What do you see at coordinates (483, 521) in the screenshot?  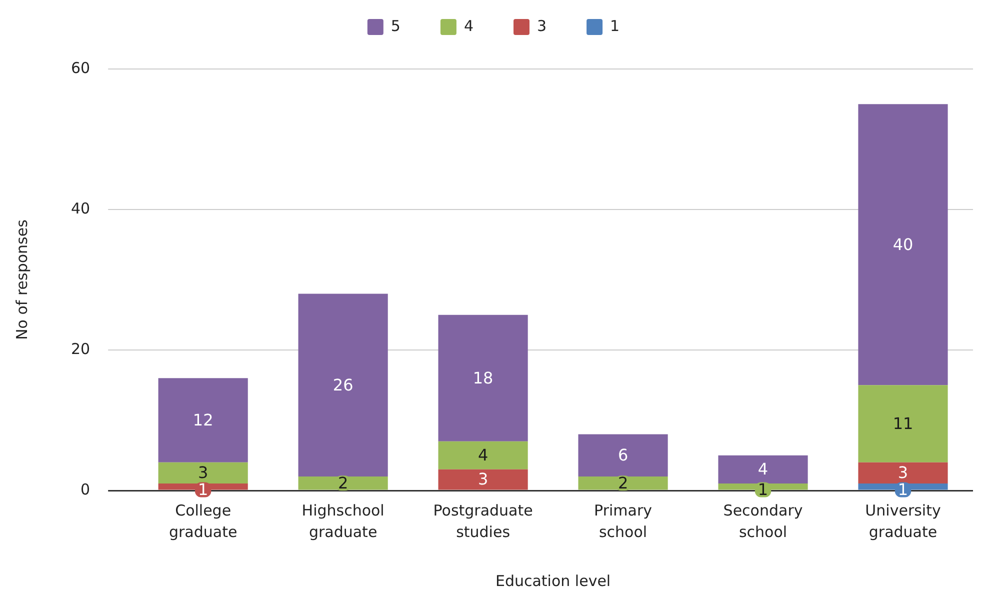 I see `x-tick-label: Postgraduate studies` at bounding box center [483, 521].